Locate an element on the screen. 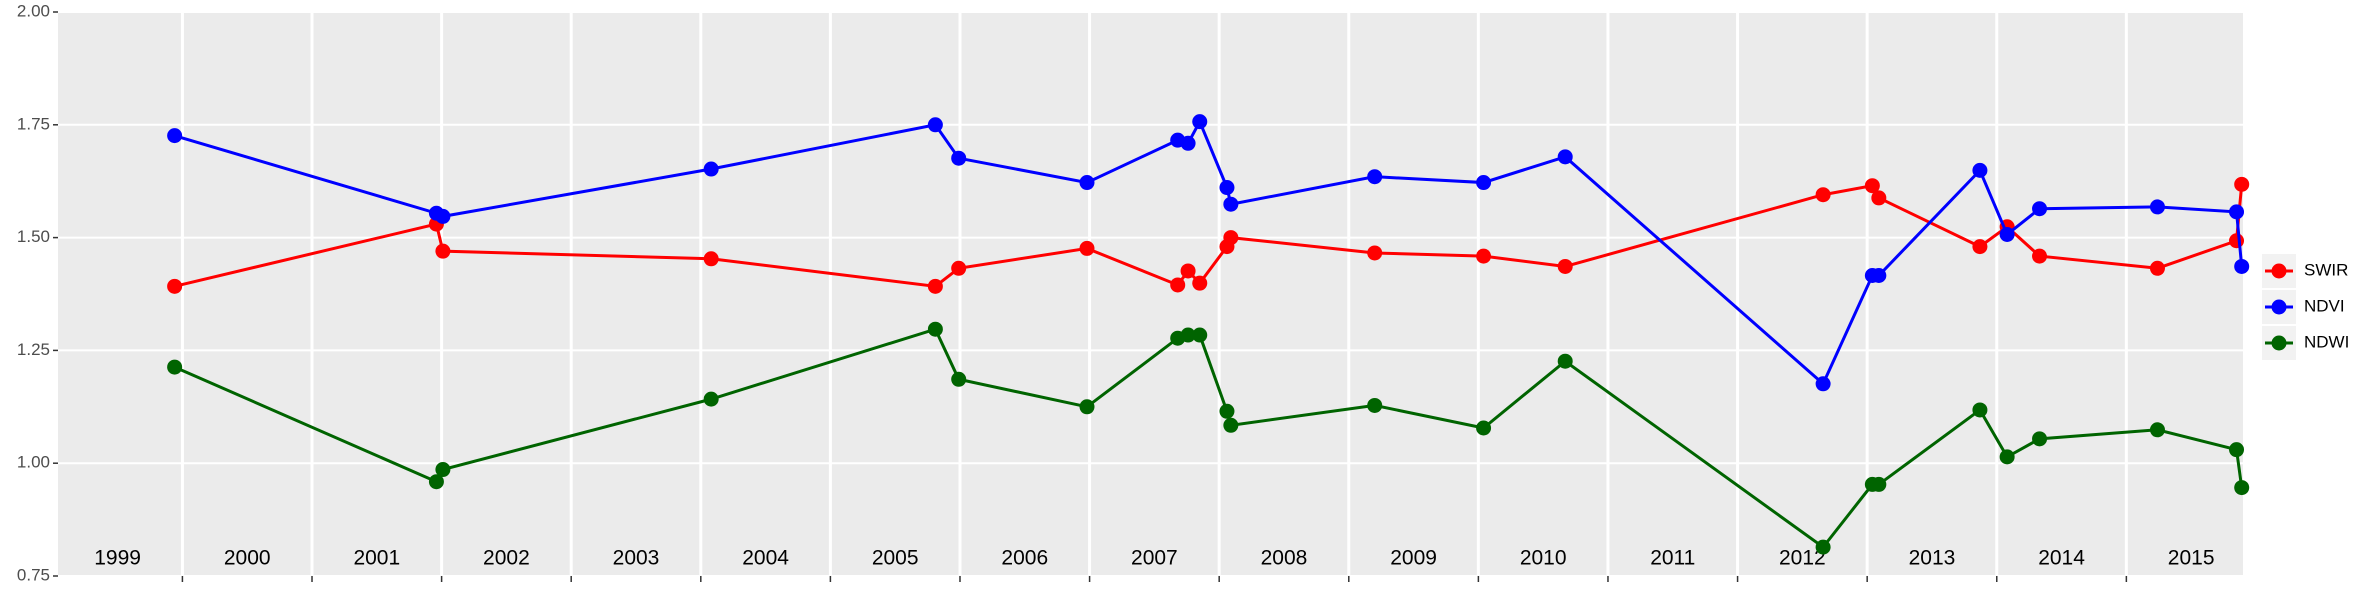 Image resolution: width=2378 pixels, height=598 pixels. y-tick-label: 0.75 is located at coordinates (33, 574).